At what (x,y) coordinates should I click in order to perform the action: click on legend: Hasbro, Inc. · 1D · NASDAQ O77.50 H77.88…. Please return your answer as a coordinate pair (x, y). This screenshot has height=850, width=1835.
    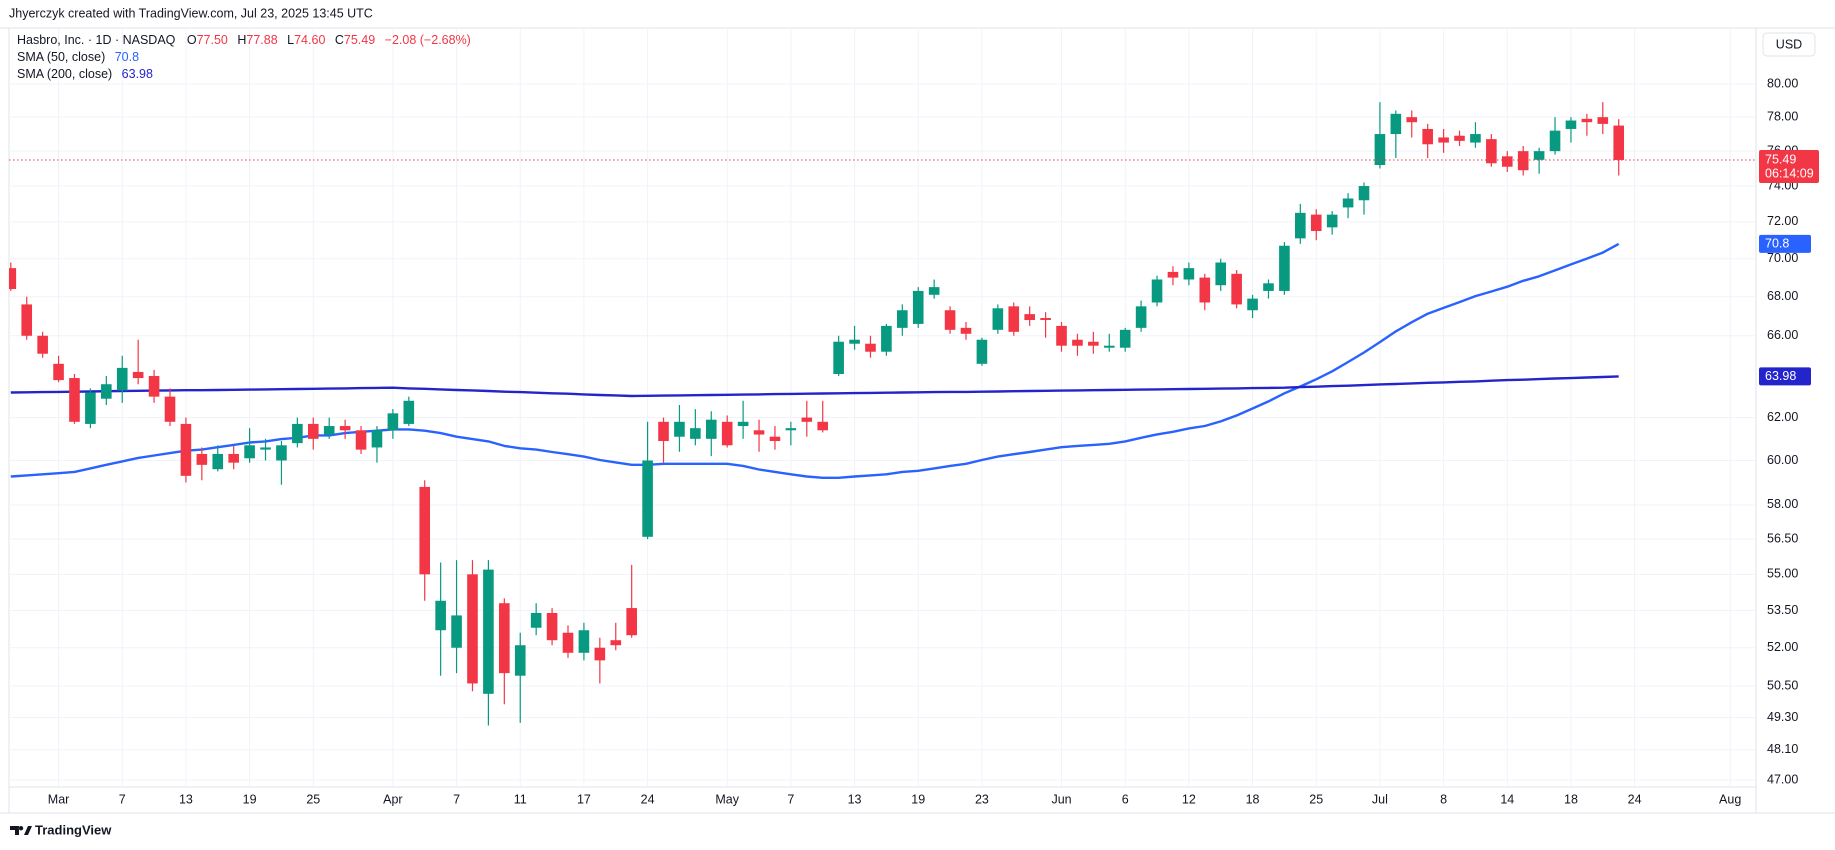
    Looking at the image, I should click on (244, 57).